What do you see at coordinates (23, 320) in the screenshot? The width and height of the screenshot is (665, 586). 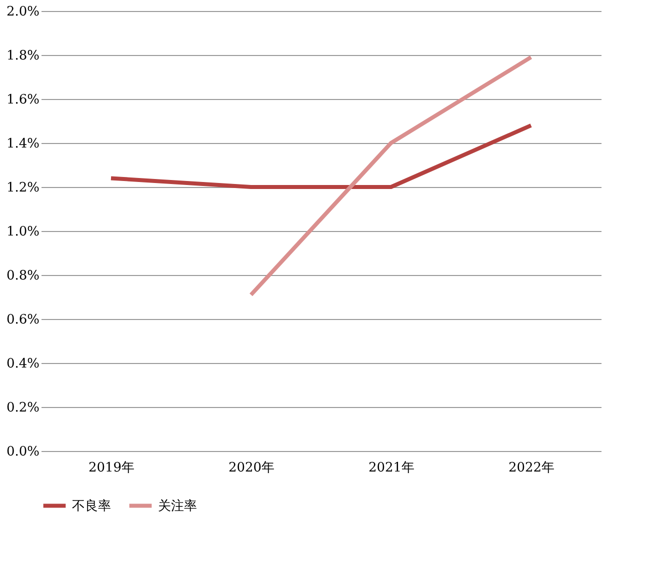 I see `y-tick-label: 0.6%` at bounding box center [23, 320].